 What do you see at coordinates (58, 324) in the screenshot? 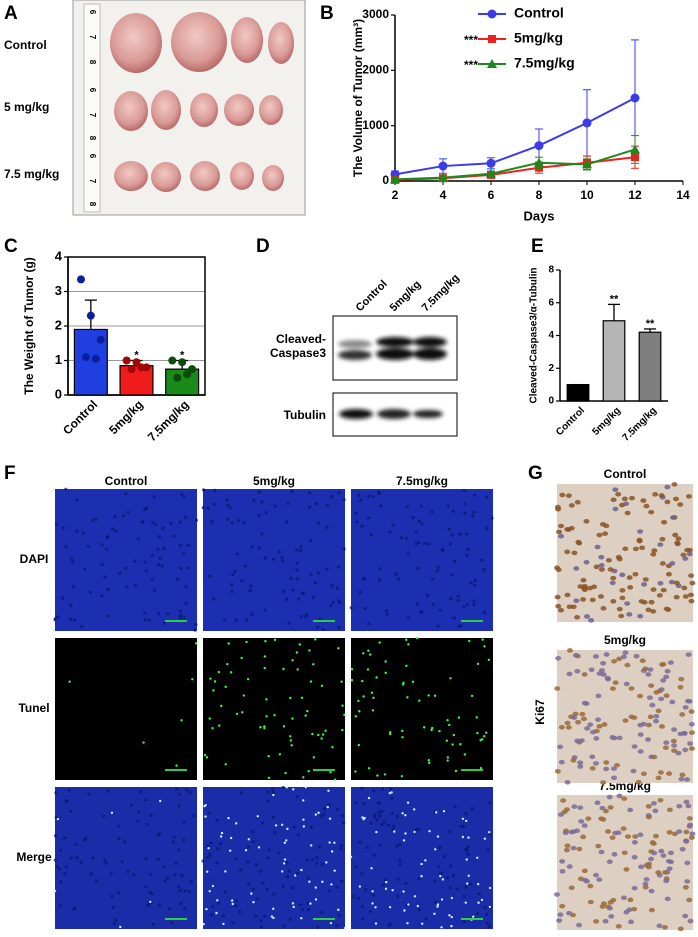
I see `y-tick-label: 2` at bounding box center [58, 324].